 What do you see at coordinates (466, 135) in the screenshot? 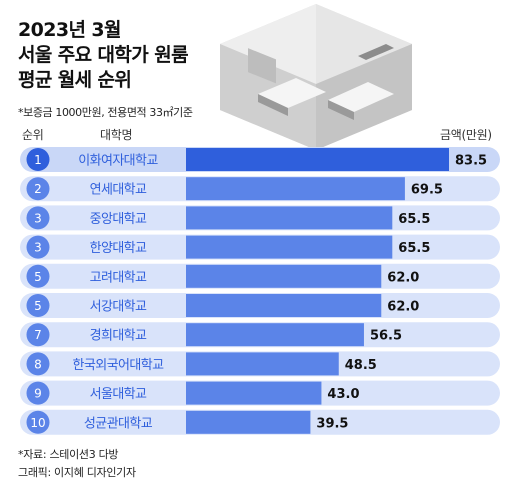
I see `amount-header: 금액(만원)` at bounding box center [466, 135].